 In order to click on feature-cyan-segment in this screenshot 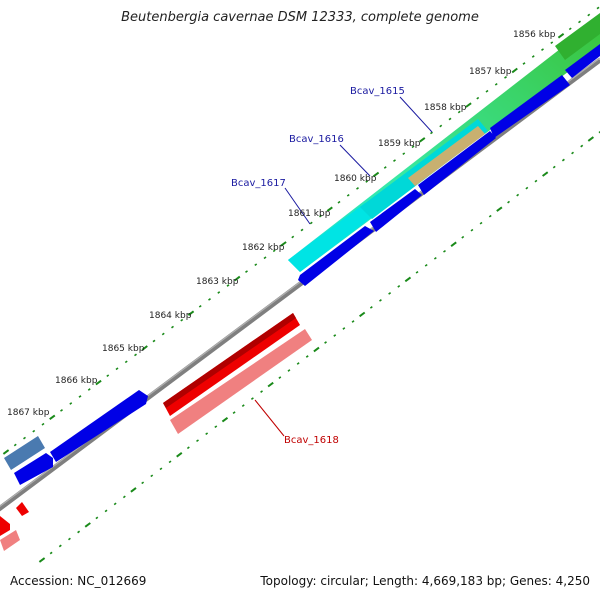, I will do `click(332, 237)`.